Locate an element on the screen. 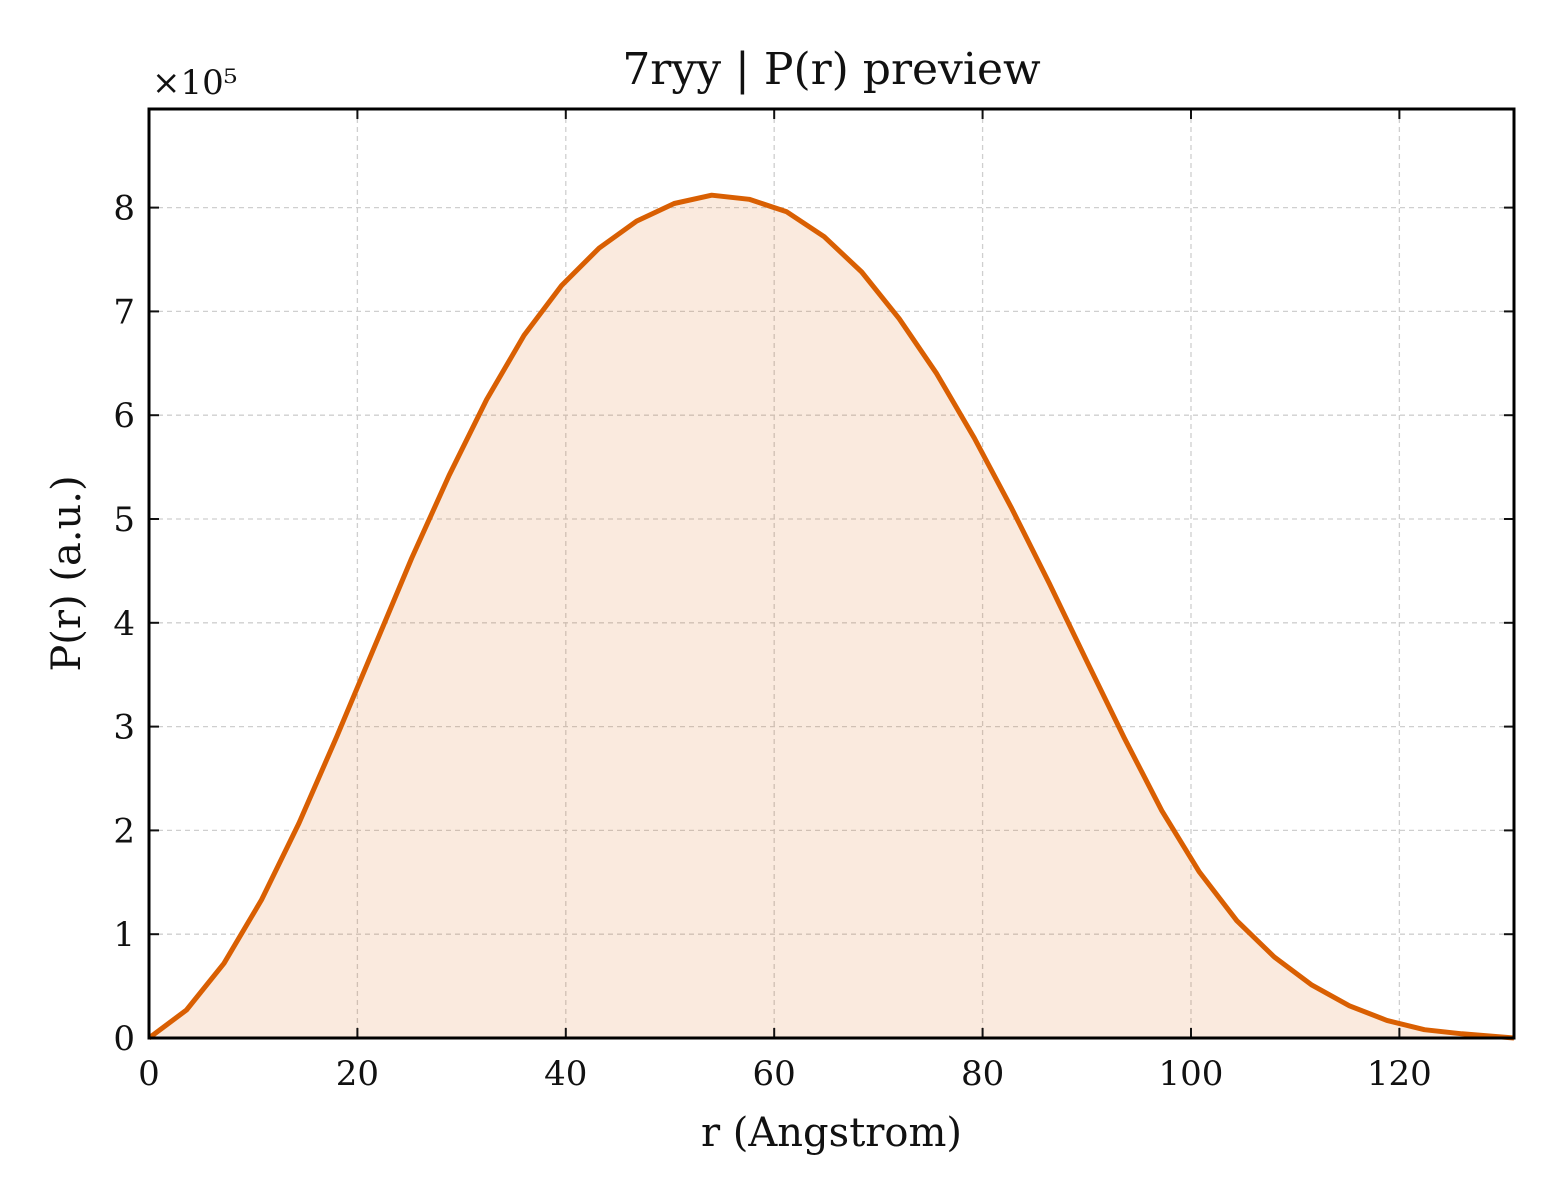 The image size is (1560, 1200). y-tick-label: 2 is located at coordinates (124, 831).